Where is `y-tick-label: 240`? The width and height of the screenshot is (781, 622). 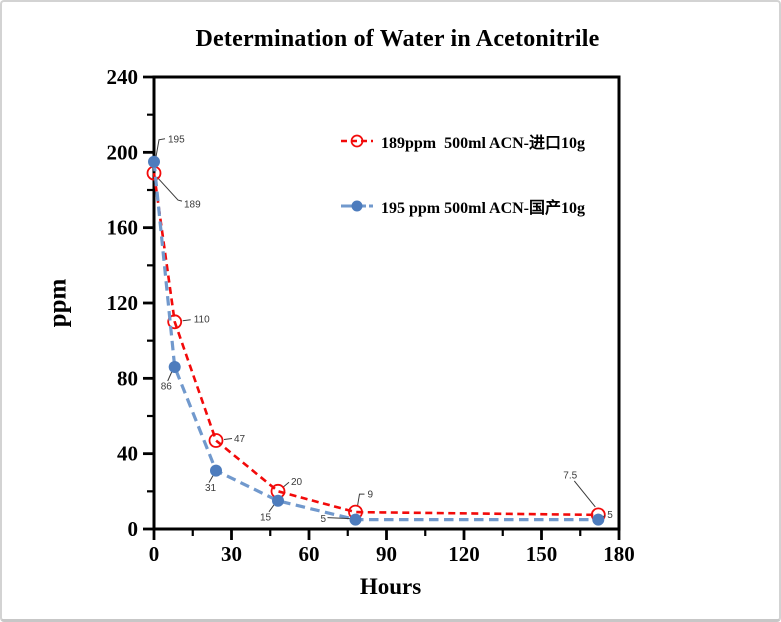 y-tick-label: 240 is located at coordinates (123, 77).